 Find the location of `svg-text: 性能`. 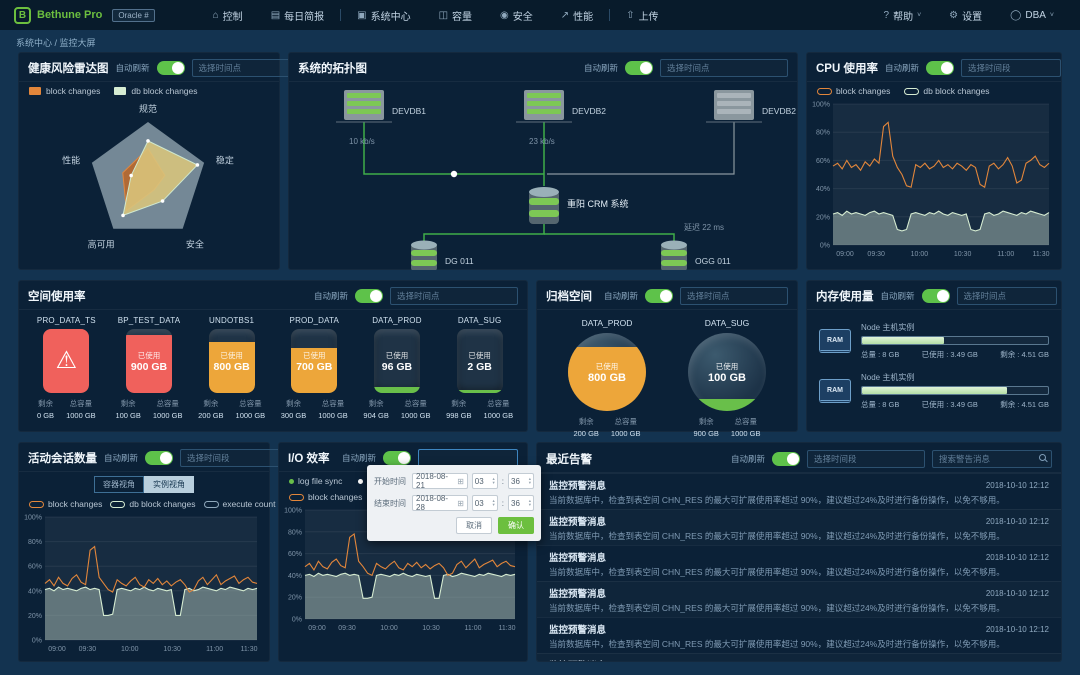

svg-text: 性能 is located at coordinates (71, 160).